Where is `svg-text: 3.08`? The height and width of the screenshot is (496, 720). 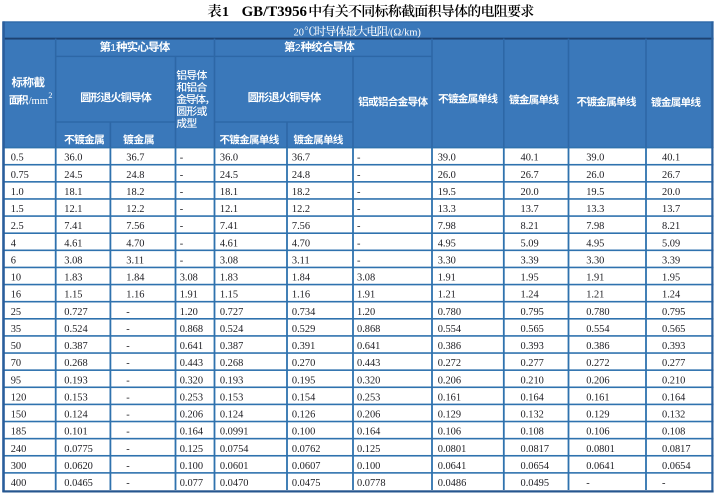
svg-text: 3.08 is located at coordinates (366, 278).